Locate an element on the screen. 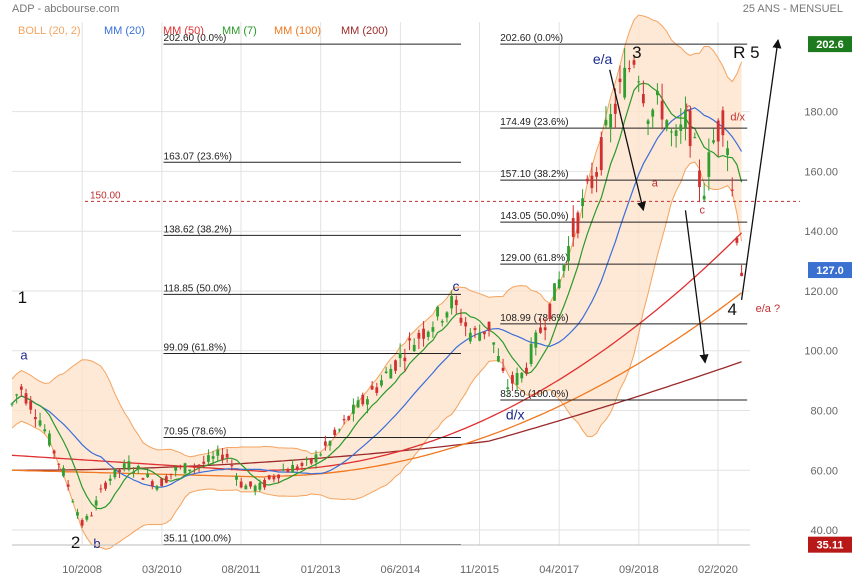  legend-entry: MM (20) is located at coordinates (124, 31).